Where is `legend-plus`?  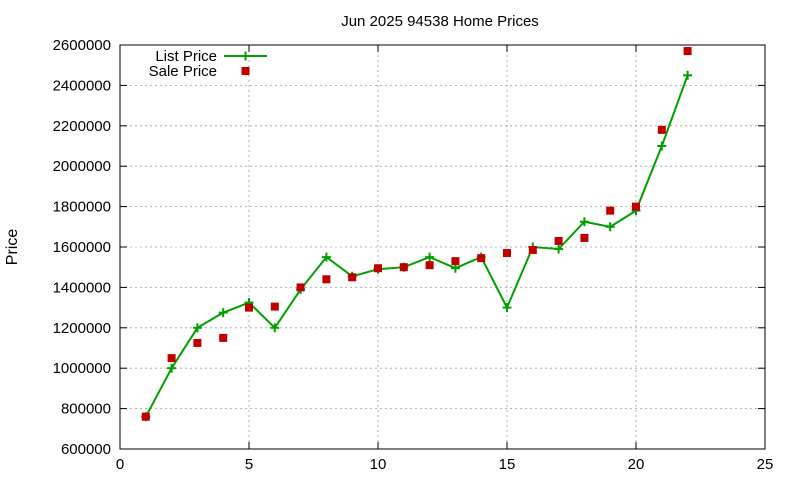 legend-plus is located at coordinates (245, 56).